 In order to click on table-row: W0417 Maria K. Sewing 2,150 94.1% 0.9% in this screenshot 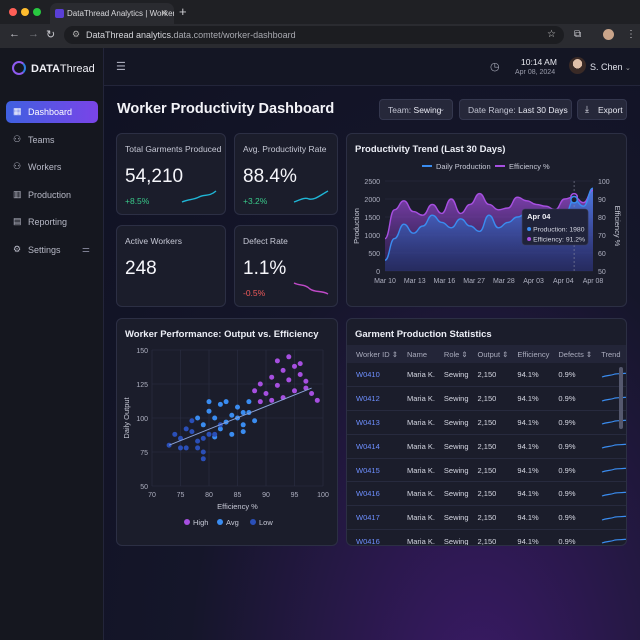, I will do `click(486, 518)`.